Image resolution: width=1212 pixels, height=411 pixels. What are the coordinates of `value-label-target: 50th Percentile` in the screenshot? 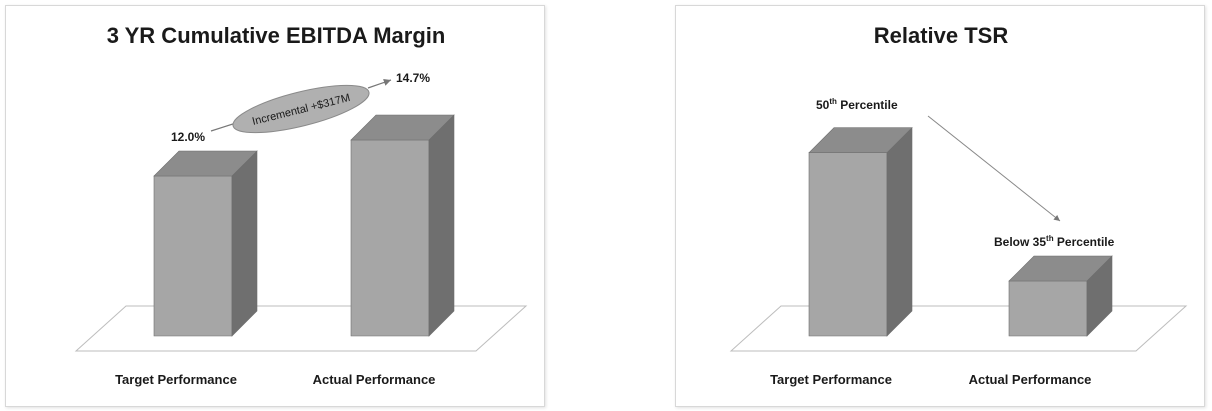 It's located at (857, 104).